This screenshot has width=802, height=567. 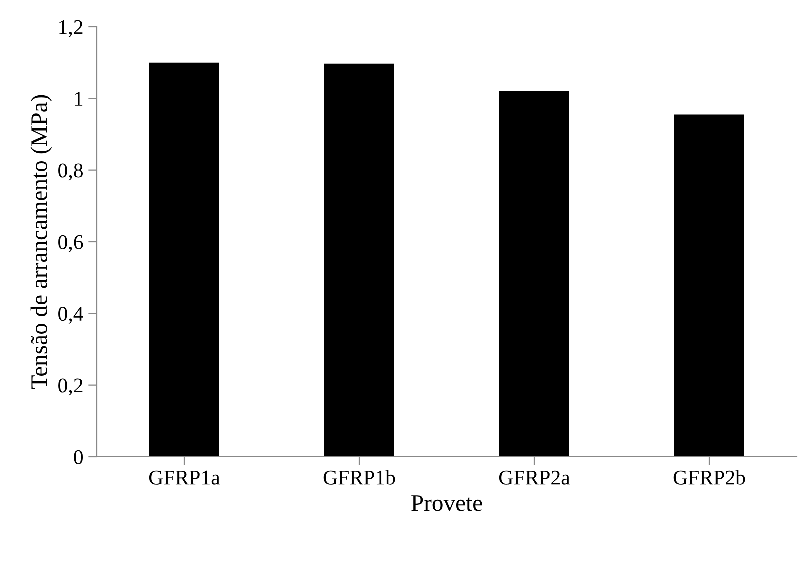 I want to click on y-tick-label: 0,2, so click(x=70, y=387).